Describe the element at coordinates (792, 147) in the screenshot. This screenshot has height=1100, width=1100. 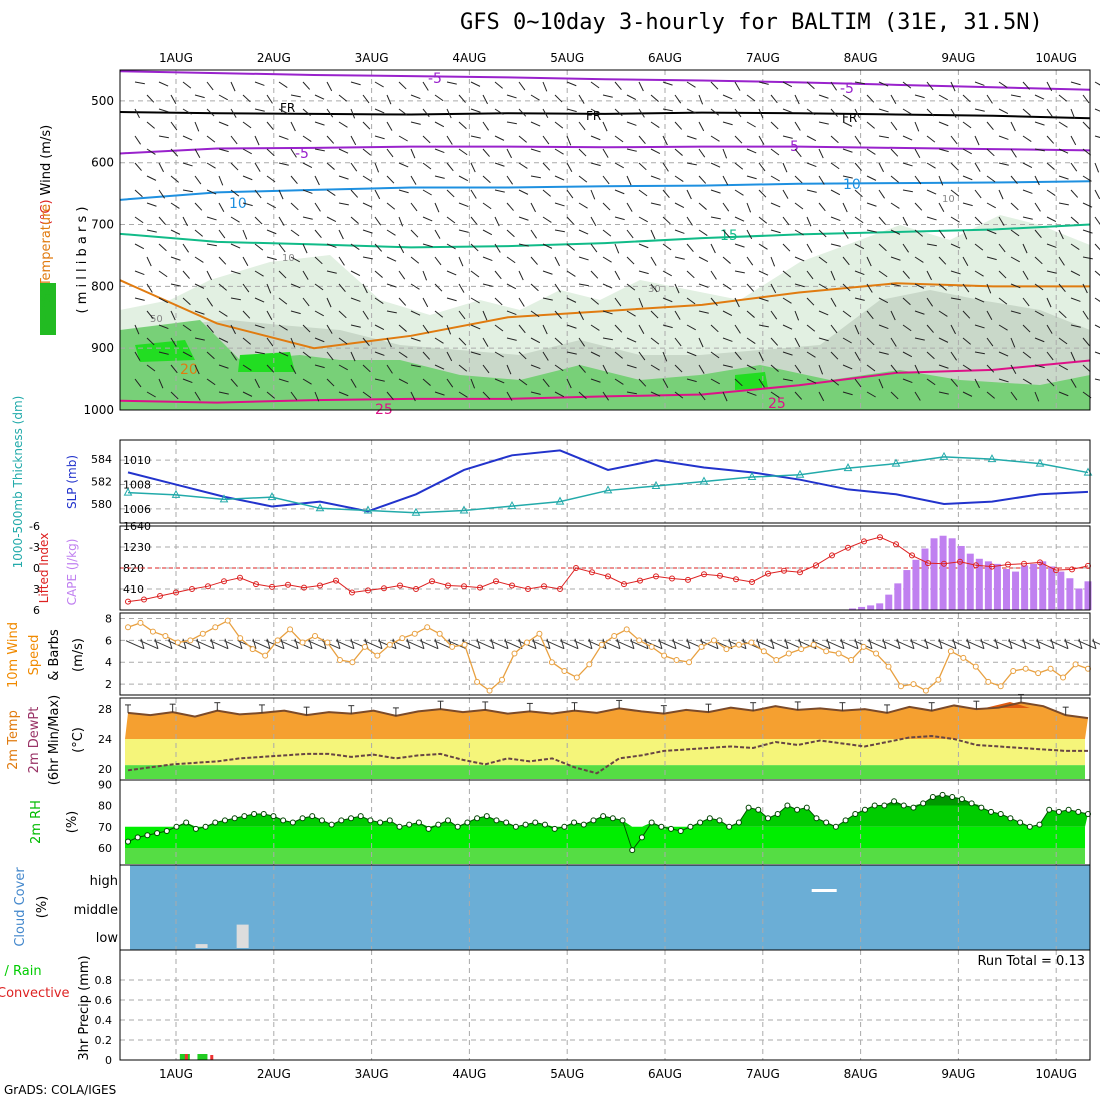
I see `isotherm-label: -5` at that location.